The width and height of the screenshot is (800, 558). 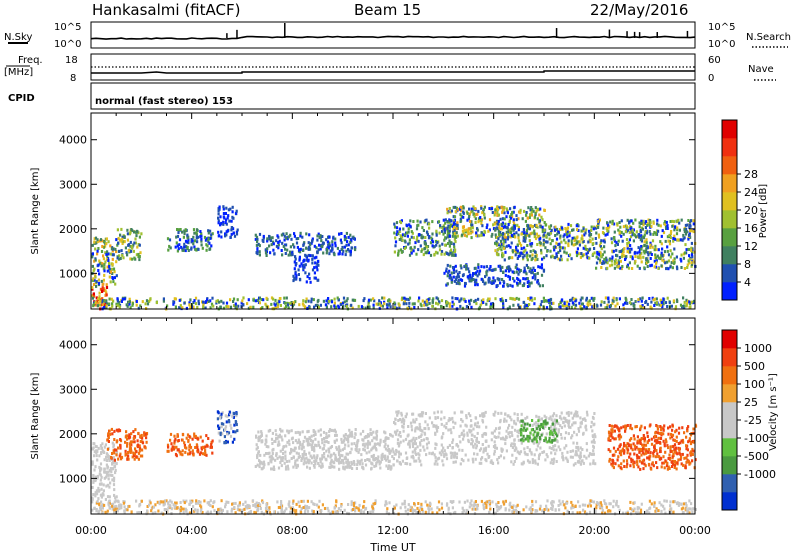 I want to click on cpid-label: CPID, so click(x=21, y=98).